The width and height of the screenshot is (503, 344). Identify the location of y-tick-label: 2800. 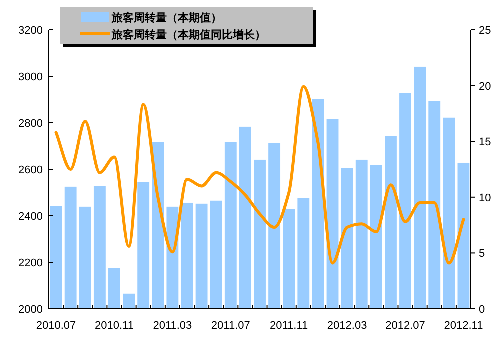
(30, 124).